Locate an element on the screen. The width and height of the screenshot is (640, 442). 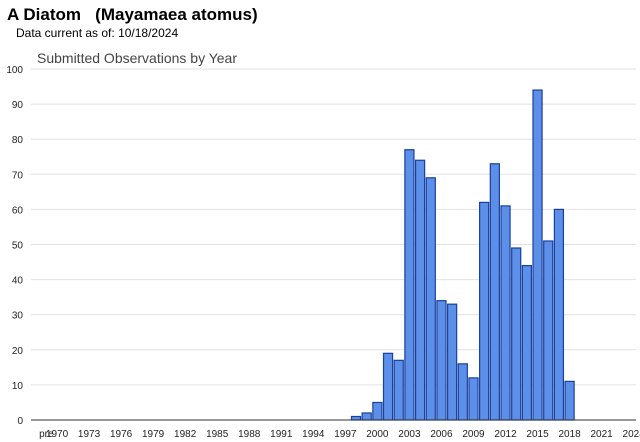
x-tick-label: 1982 is located at coordinates (185, 434).